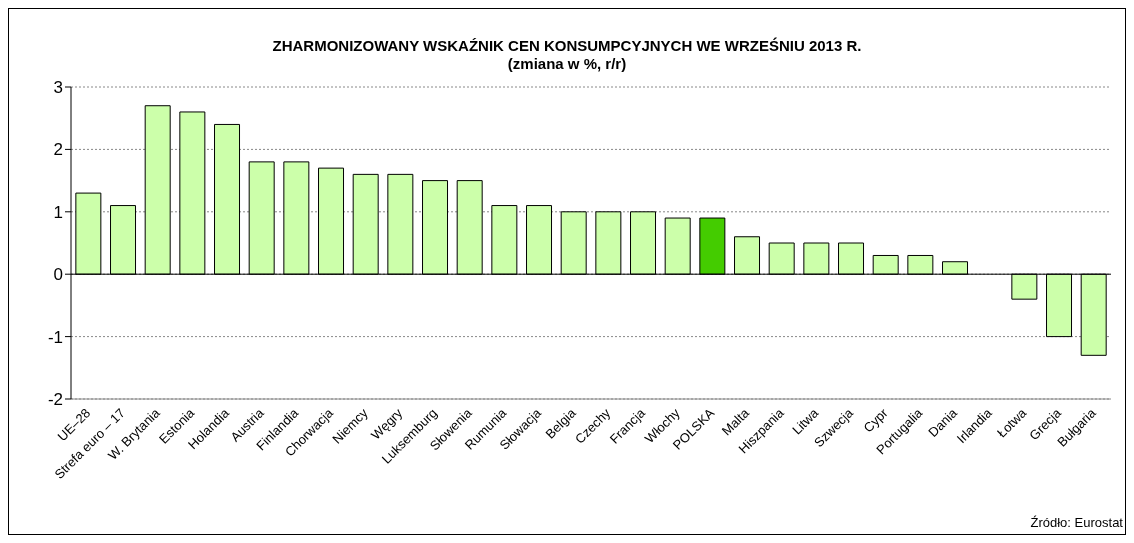  Describe the element at coordinates (567, 46) in the screenshot. I see `chart-title: ZHARMONIZOWANY WSKAŹNIK CEN KONSUMPCYJNYCH WE WRZEŚNIU 2013 R.` at that location.